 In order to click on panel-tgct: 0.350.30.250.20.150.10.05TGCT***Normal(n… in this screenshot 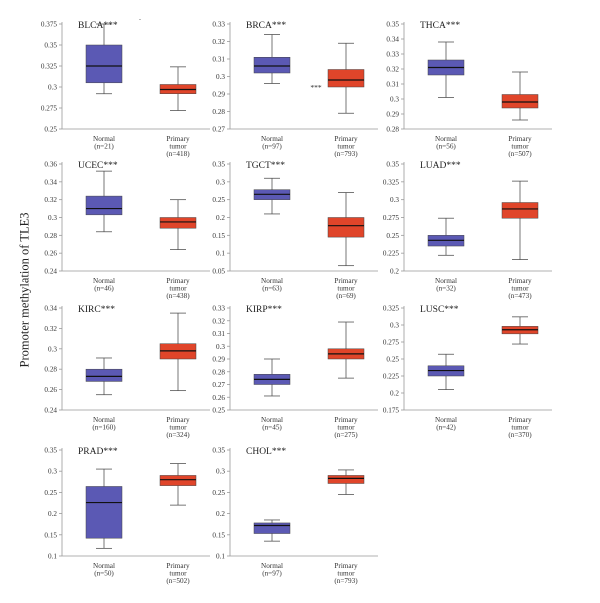, I will do `click(295, 230)`.